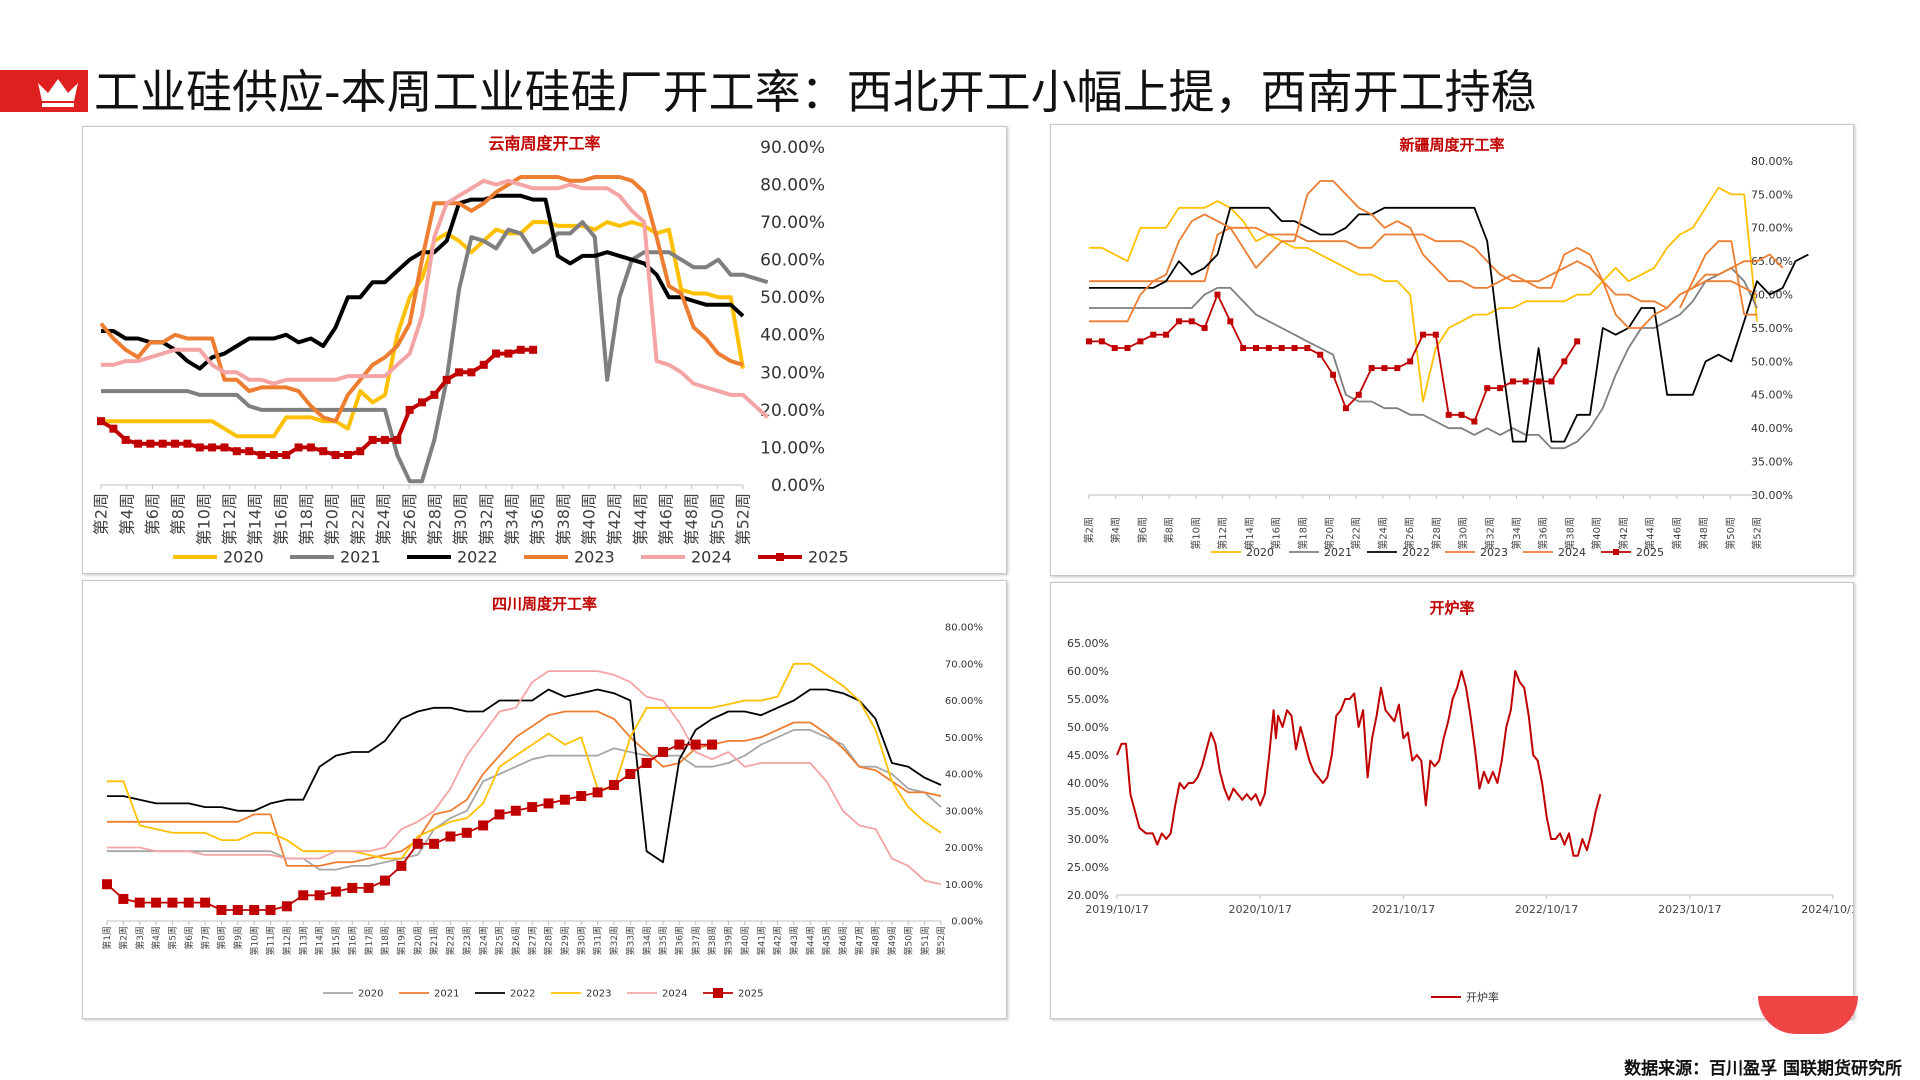  I want to click on x-tick-label: 第19周, so click(402, 940).